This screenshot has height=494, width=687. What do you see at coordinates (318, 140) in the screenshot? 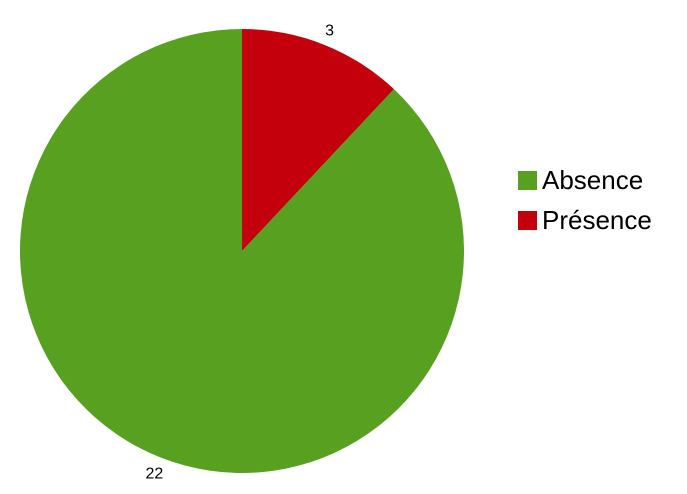
I see `pie-slice-presence` at bounding box center [318, 140].